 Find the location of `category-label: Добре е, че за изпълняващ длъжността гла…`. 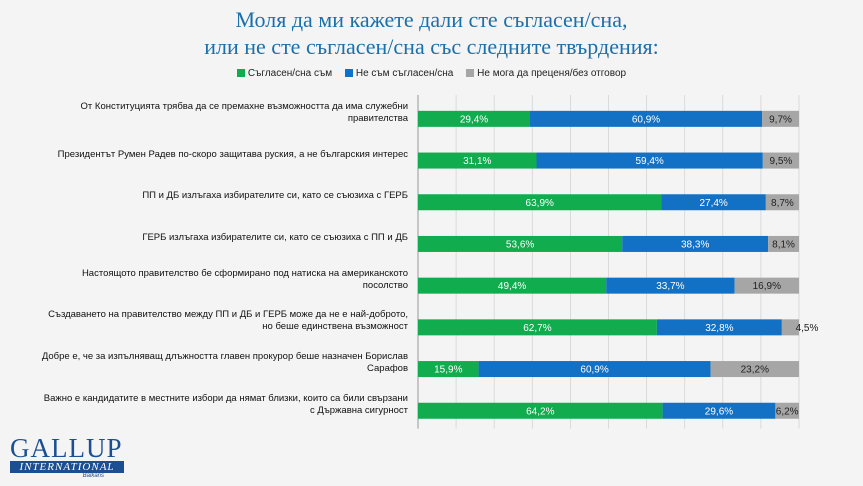

category-label: Добре е, че за изпълняващ длъжността гла… is located at coordinates (224, 363).